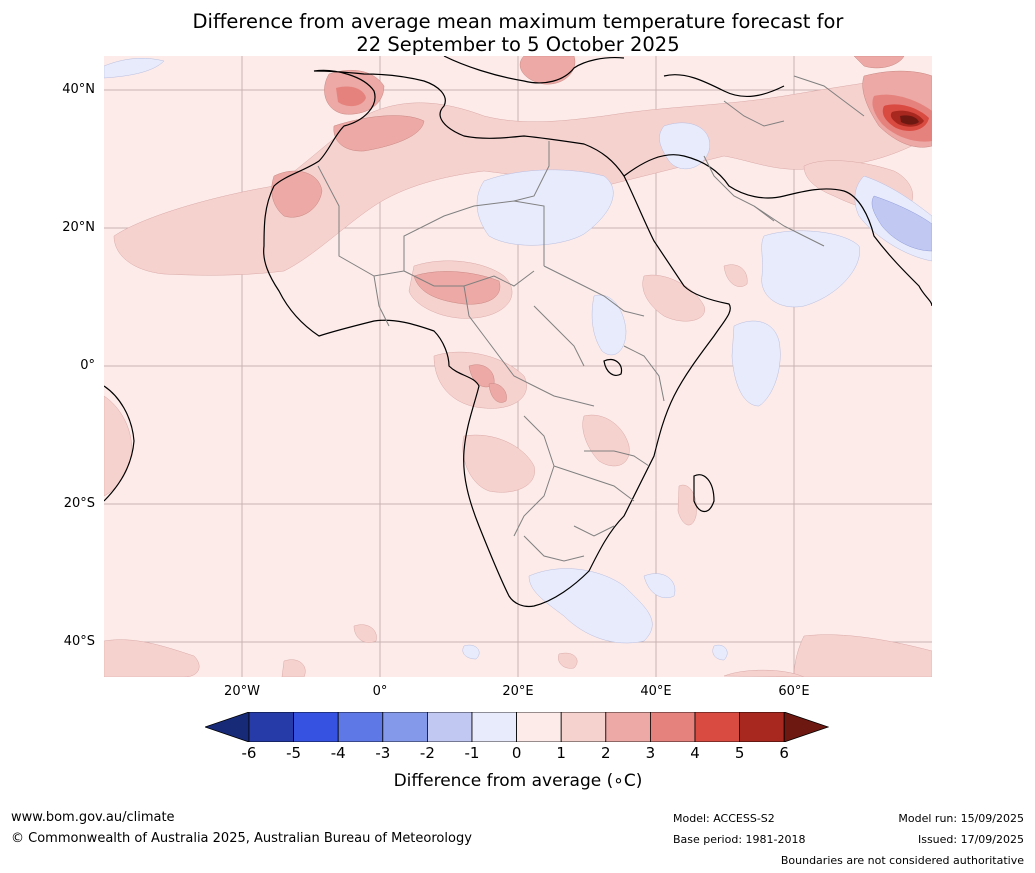 Image resolution: width=1035 pixels, height=873 pixels. I want to click on title-line-2: 22 September to 5 October 2025, so click(518, 44).